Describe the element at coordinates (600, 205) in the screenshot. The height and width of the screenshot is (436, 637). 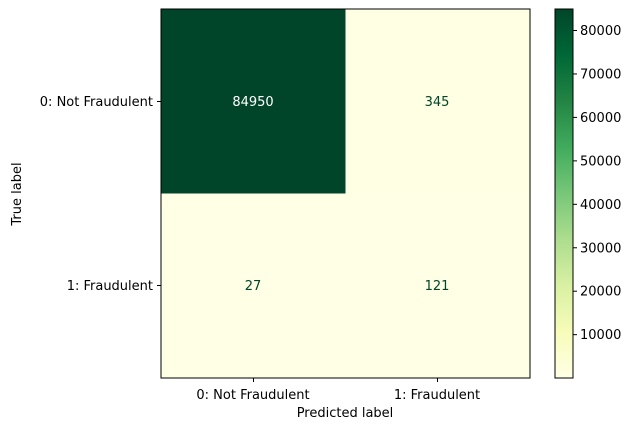
I see `colorbar-tick-label-3: 40000` at that location.